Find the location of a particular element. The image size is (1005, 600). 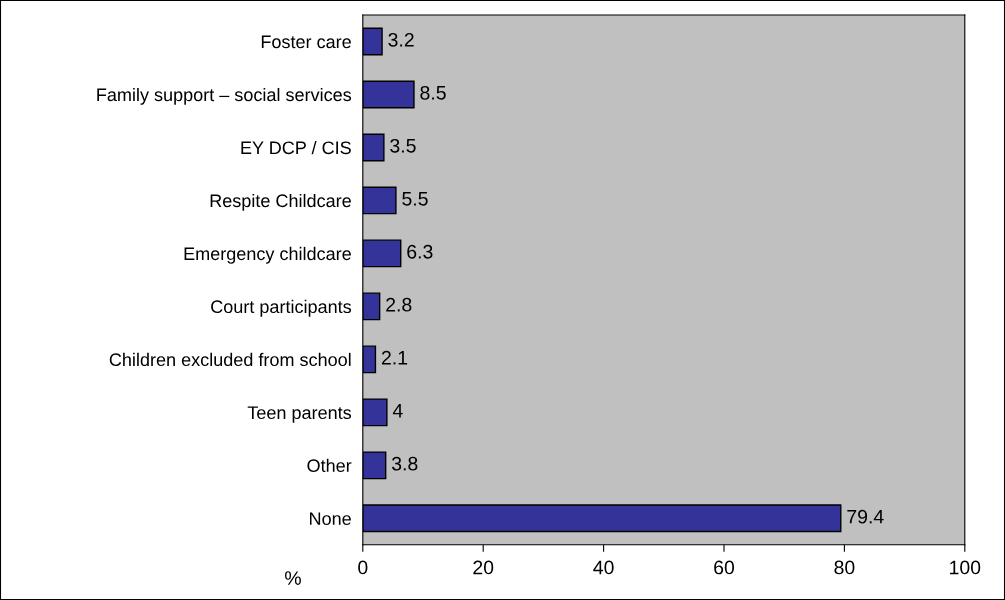

data-label: 6.3 is located at coordinates (420, 251).